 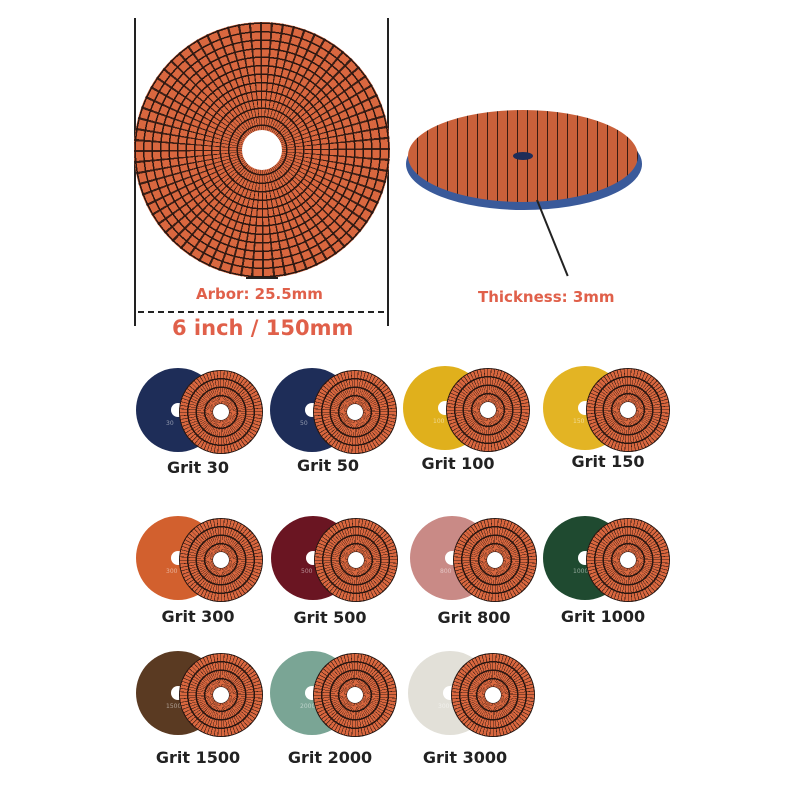 What do you see at coordinates (170, 423) in the screenshot?
I see `grit-number: 30` at bounding box center [170, 423].